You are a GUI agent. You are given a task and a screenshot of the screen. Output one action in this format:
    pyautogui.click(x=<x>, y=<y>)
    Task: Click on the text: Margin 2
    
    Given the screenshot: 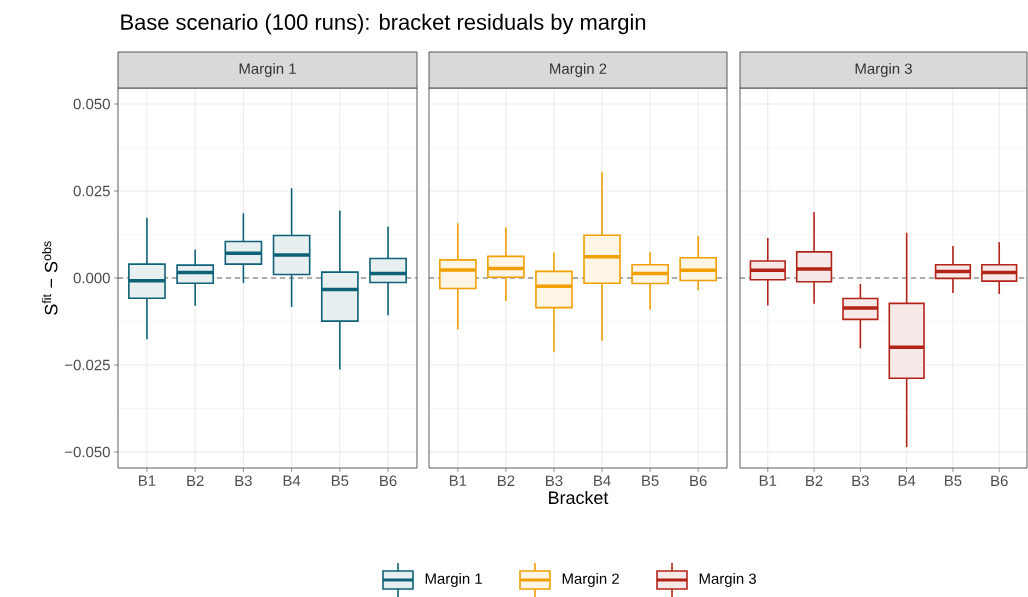 What is the action you would take?
    pyautogui.click(x=578, y=70)
    